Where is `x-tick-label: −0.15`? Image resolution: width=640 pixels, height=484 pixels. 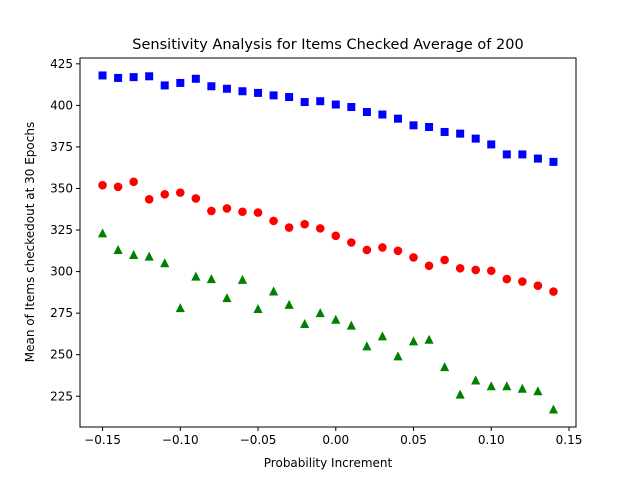 x-tick-label: −0.15 is located at coordinates (102, 440).